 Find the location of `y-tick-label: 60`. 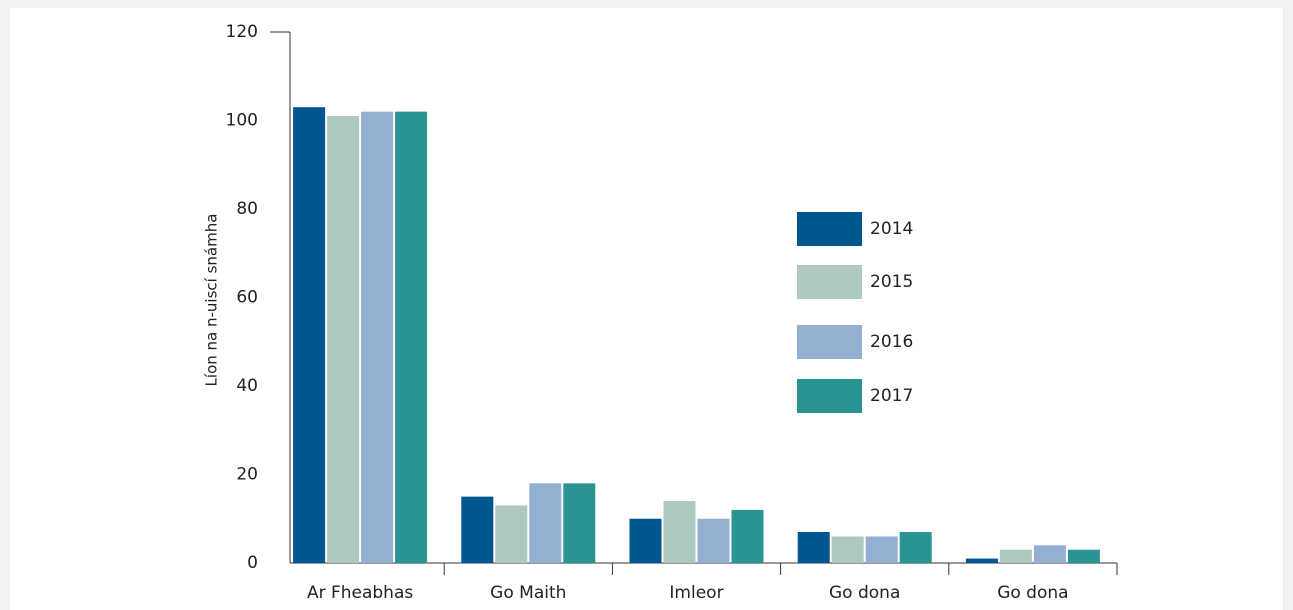

y-tick-label: 60 is located at coordinates (247, 298).